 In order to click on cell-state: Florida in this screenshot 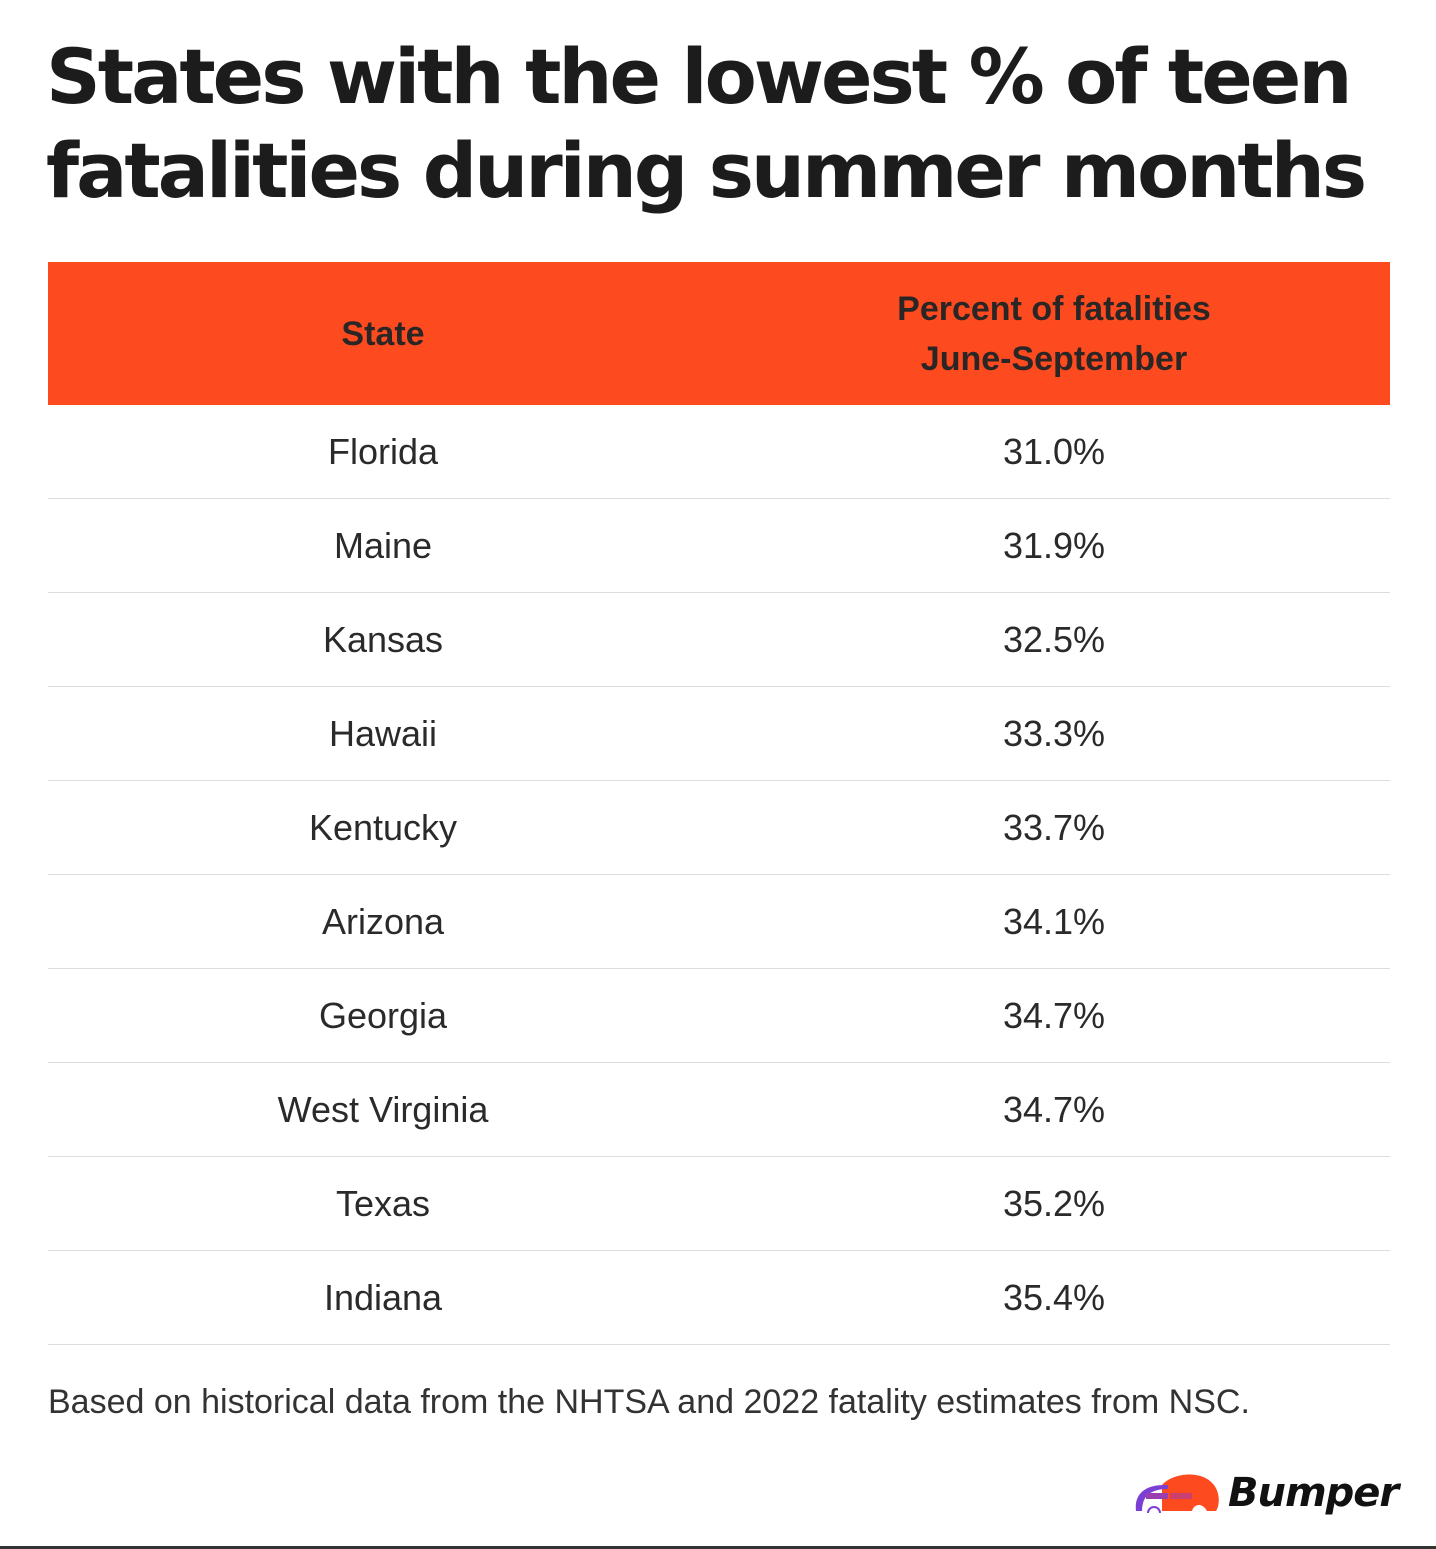, I will do `click(383, 451)`.